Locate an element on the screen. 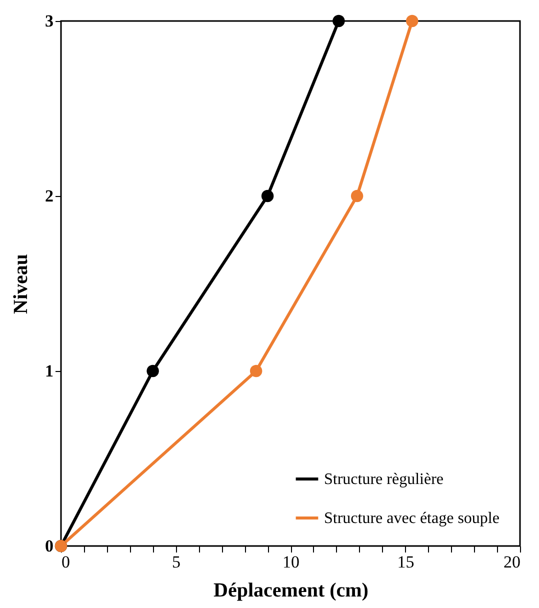 Image resolution: width=539 pixels, height=608 pixels. x-tick-label: 0 is located at coordinates (66, 562).